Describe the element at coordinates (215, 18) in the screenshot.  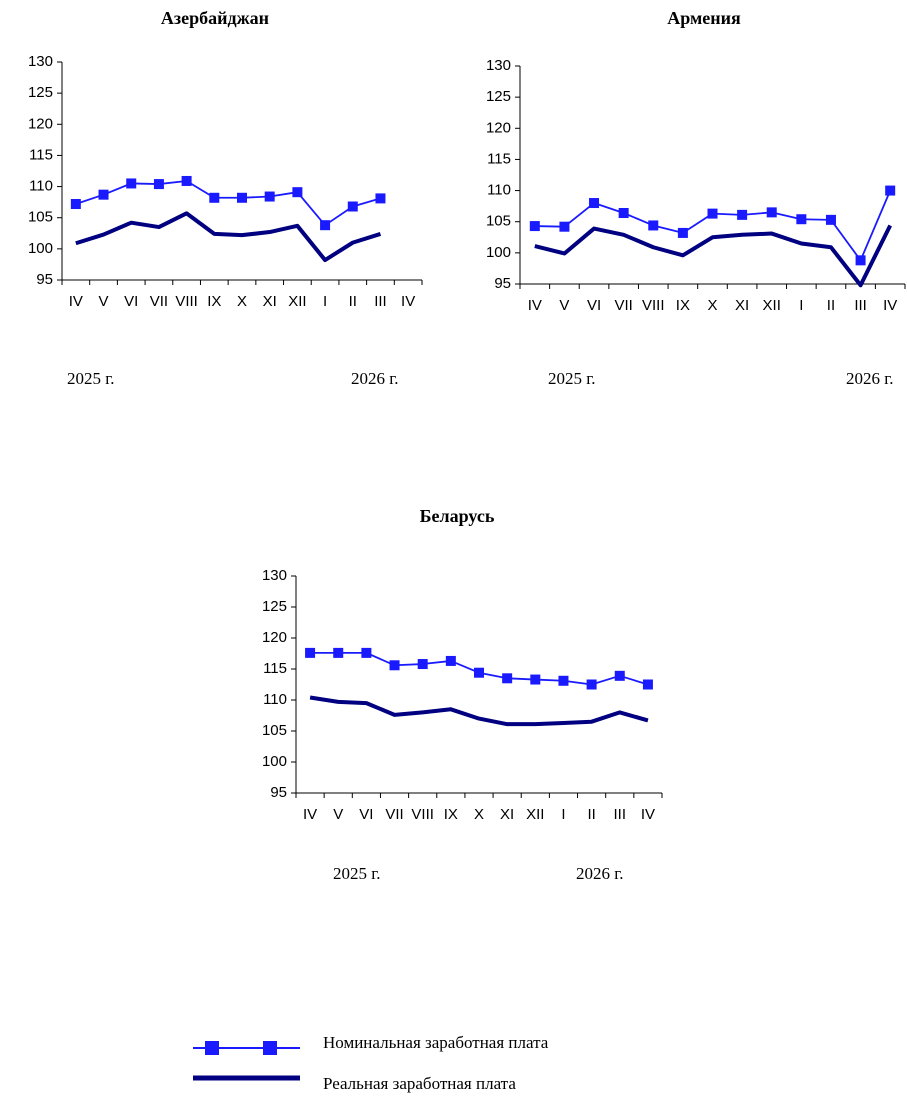
I see `chart-title: Азербайджан` at that location.